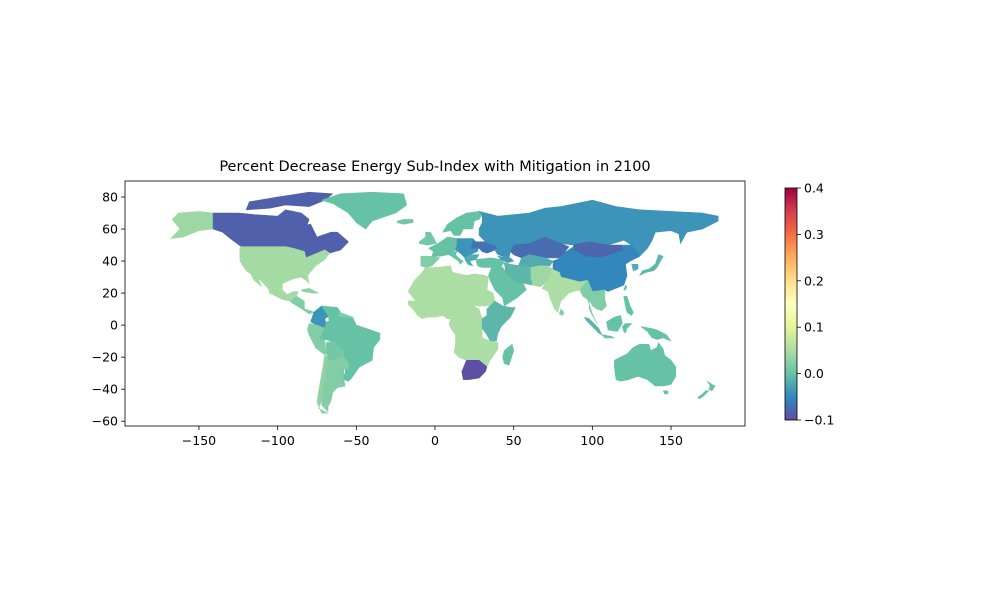  What do you see at coordinates (651, 265) in the screenshot?
I see `region-japan` at bounding box center [651, 265].